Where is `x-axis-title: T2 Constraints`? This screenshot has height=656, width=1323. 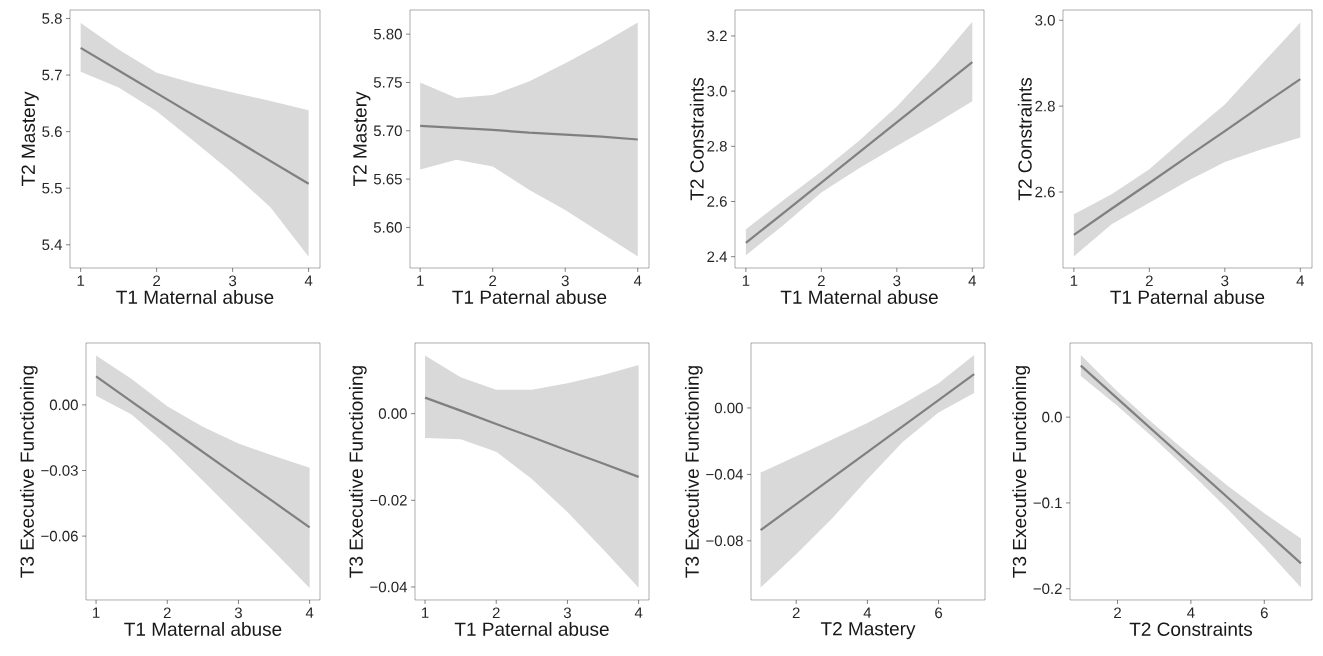 x-axis-title: T2 Constraints is located at coordinates (1191, 629).